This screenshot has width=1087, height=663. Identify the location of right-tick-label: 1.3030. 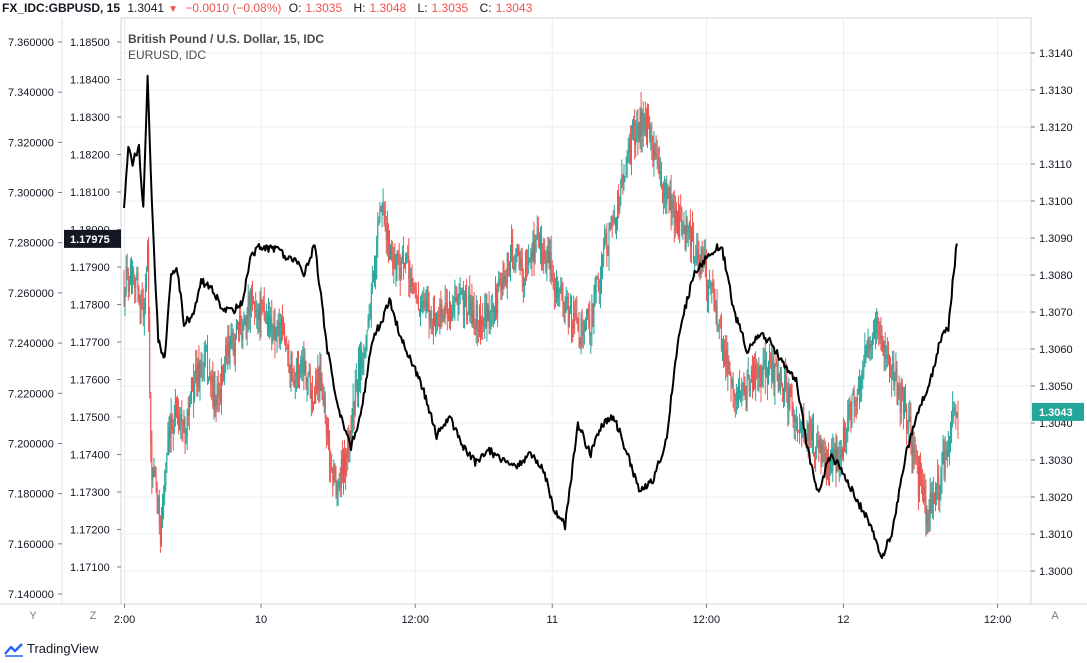
(1056, 461).